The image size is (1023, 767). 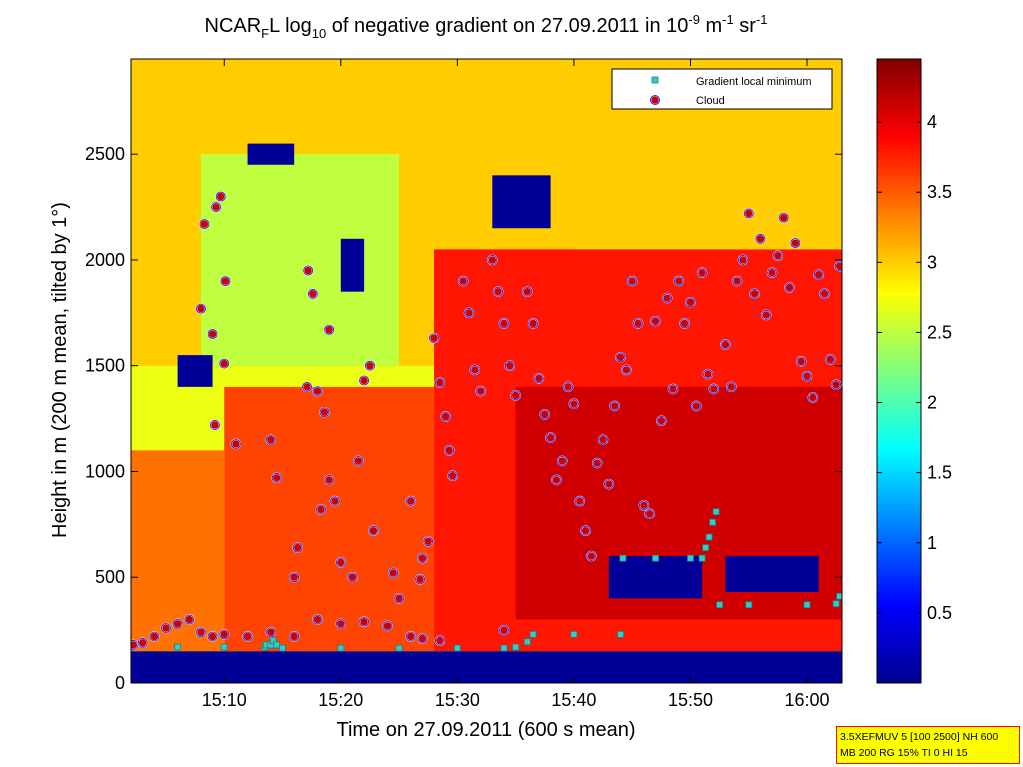 What do you see at coordinates (485, 730) in the screenshot?
I see `x-axis-title: Time on 27.09.2011 (600 s mean)` at bounding box center [485, 730].